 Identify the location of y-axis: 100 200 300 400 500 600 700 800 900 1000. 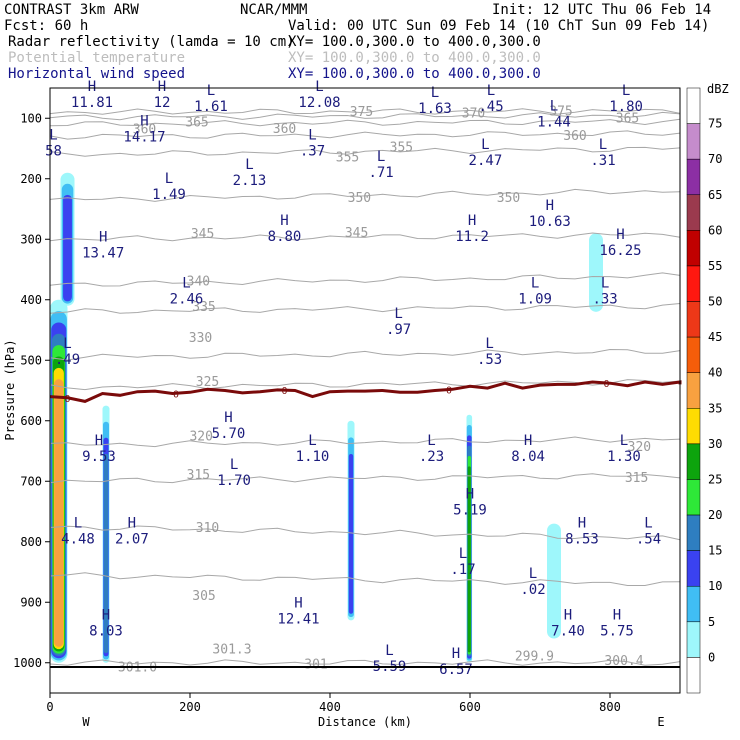
(31, 390).